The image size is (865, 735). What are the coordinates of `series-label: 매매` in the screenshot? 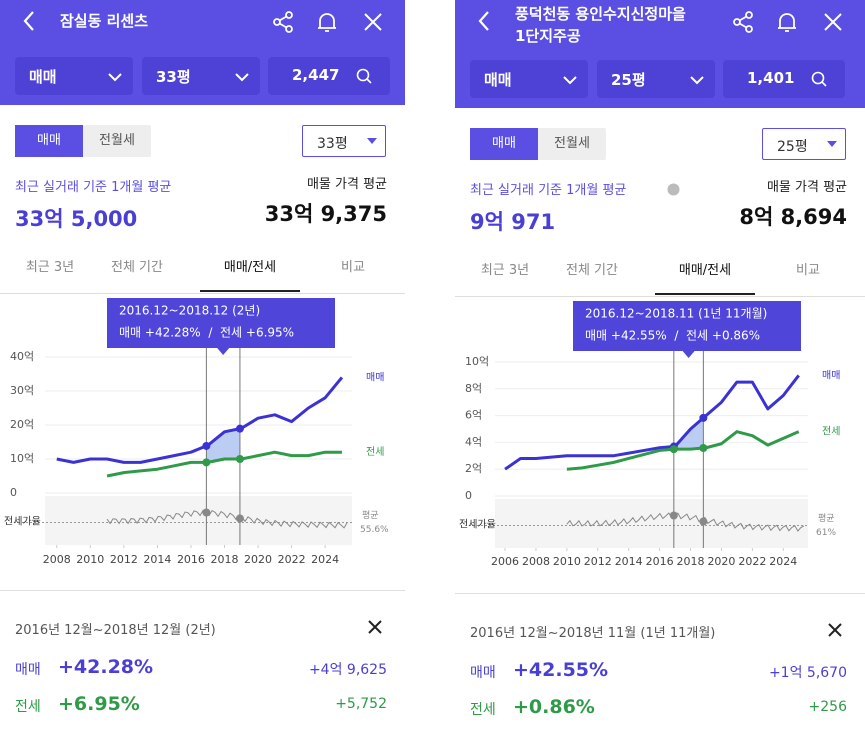 It's located at (375, 377).